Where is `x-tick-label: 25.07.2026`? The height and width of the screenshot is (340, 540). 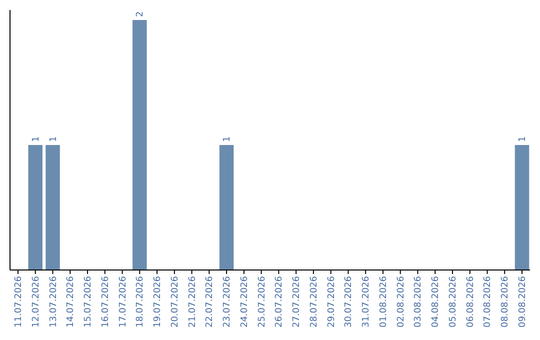 x-tick-label: 25.07.2026 is located at coordinates (262, 302).